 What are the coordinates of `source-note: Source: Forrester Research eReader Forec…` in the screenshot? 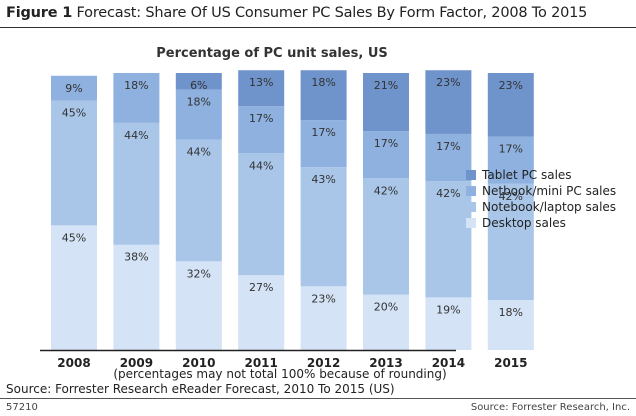 It's located at (200, 389).